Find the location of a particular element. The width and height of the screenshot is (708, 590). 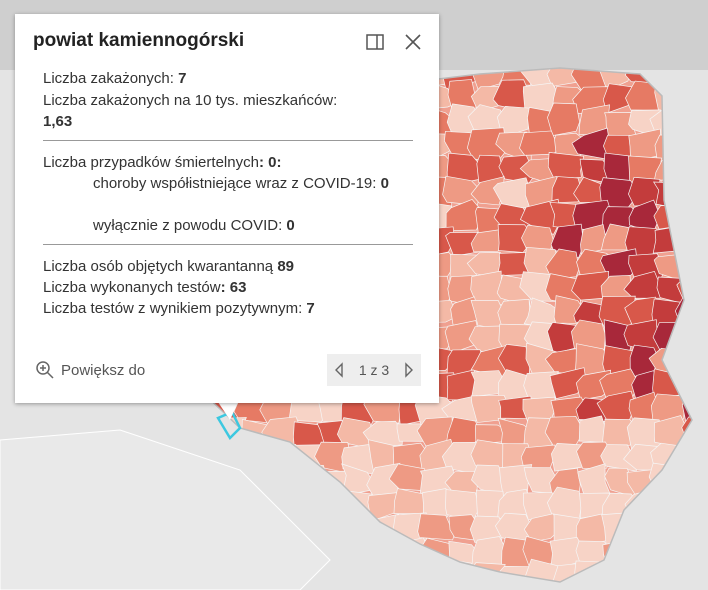

label: Liczba zakażonych: is located at coordinates (111, 78).